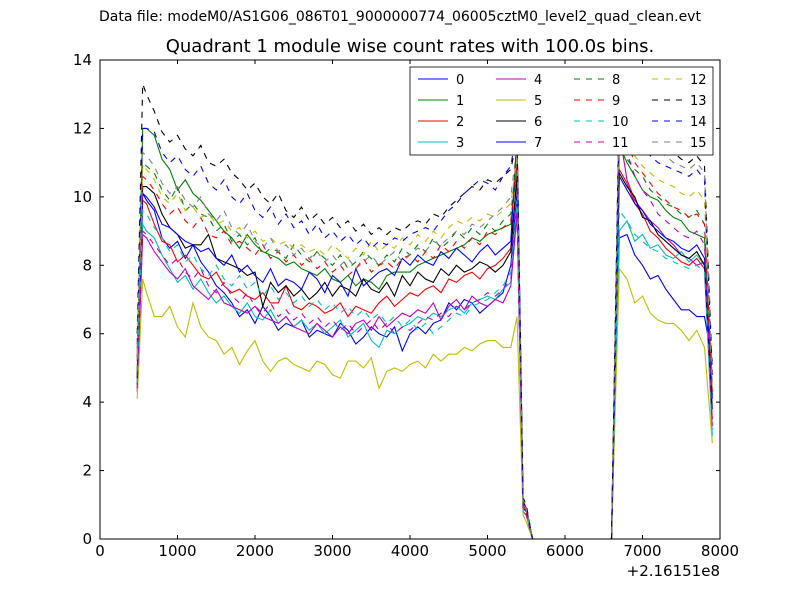 Image resolution: width=800 pixels, height=600 pixels. I want to click on legend-label-7: 7, so click(538, 143).